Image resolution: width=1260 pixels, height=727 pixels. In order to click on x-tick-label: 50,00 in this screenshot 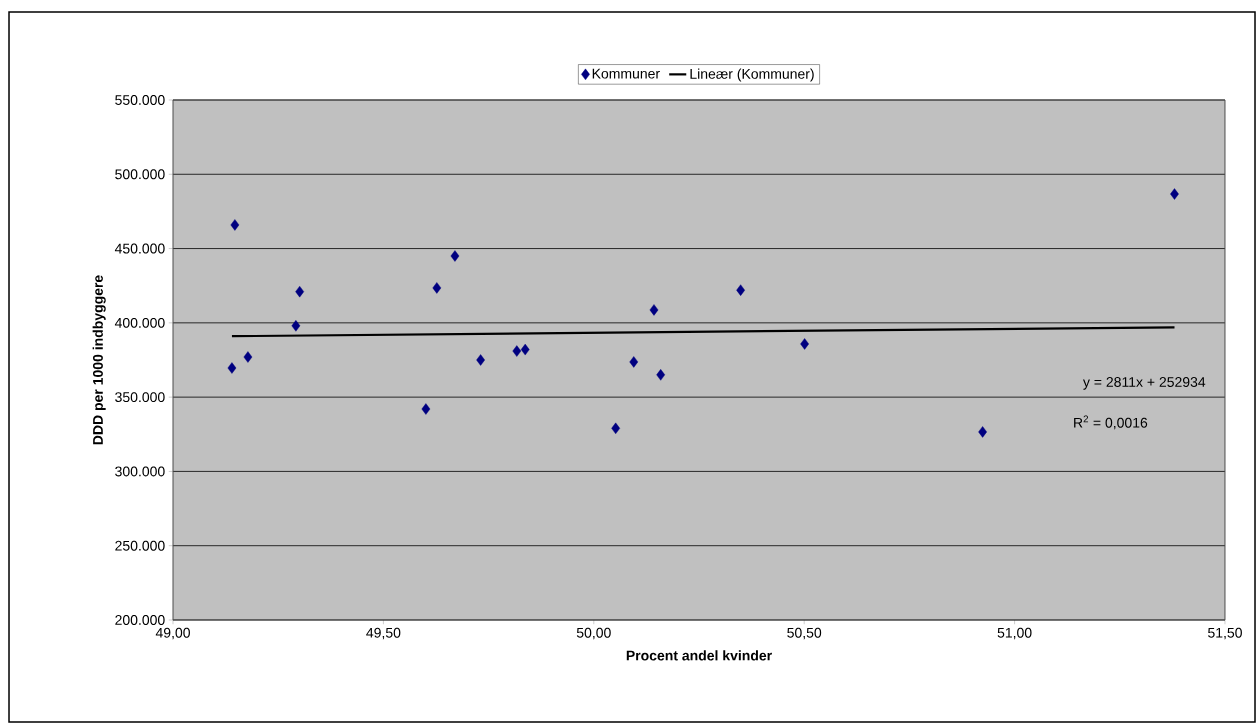, I will do `click(593, 633)`.